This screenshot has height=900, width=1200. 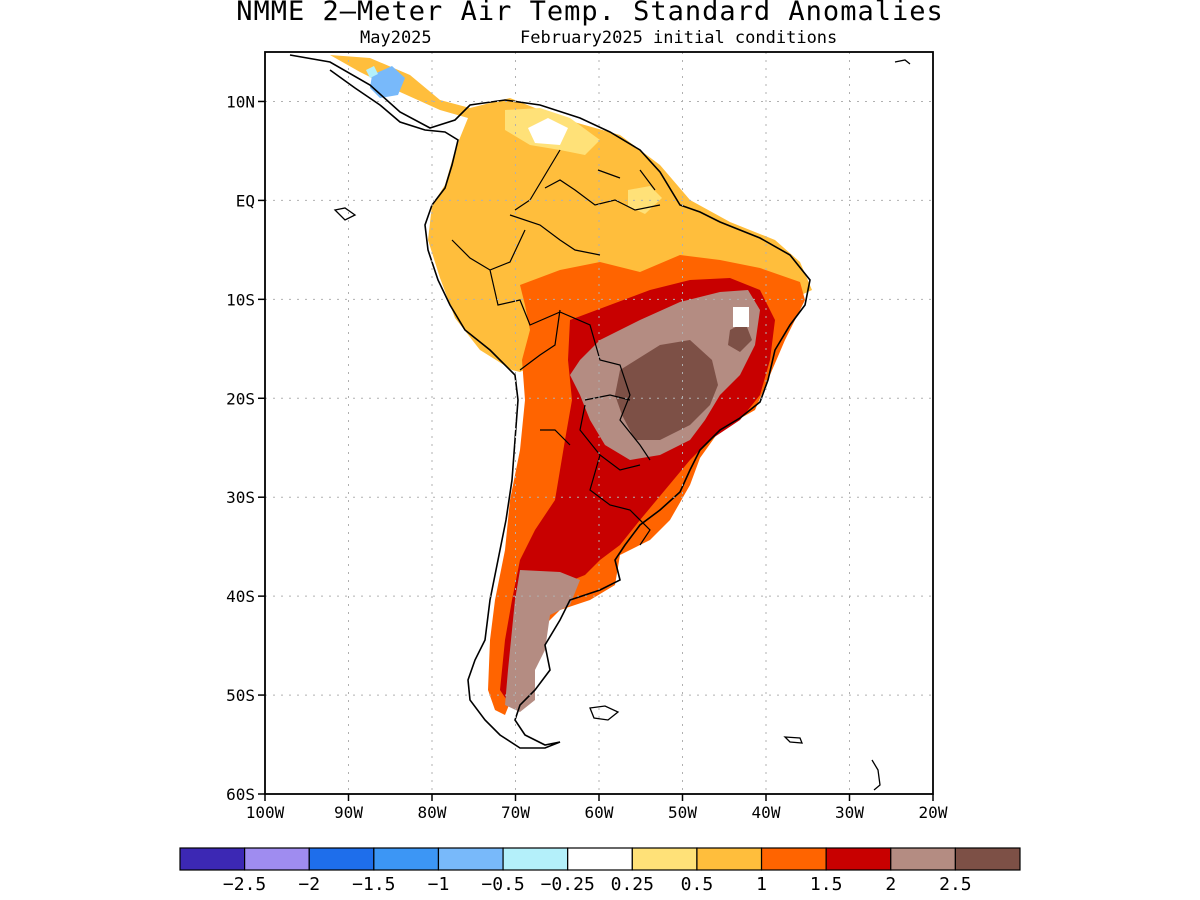 I want to click on lat-tick-label: 40S, so click(x=240, y=596).